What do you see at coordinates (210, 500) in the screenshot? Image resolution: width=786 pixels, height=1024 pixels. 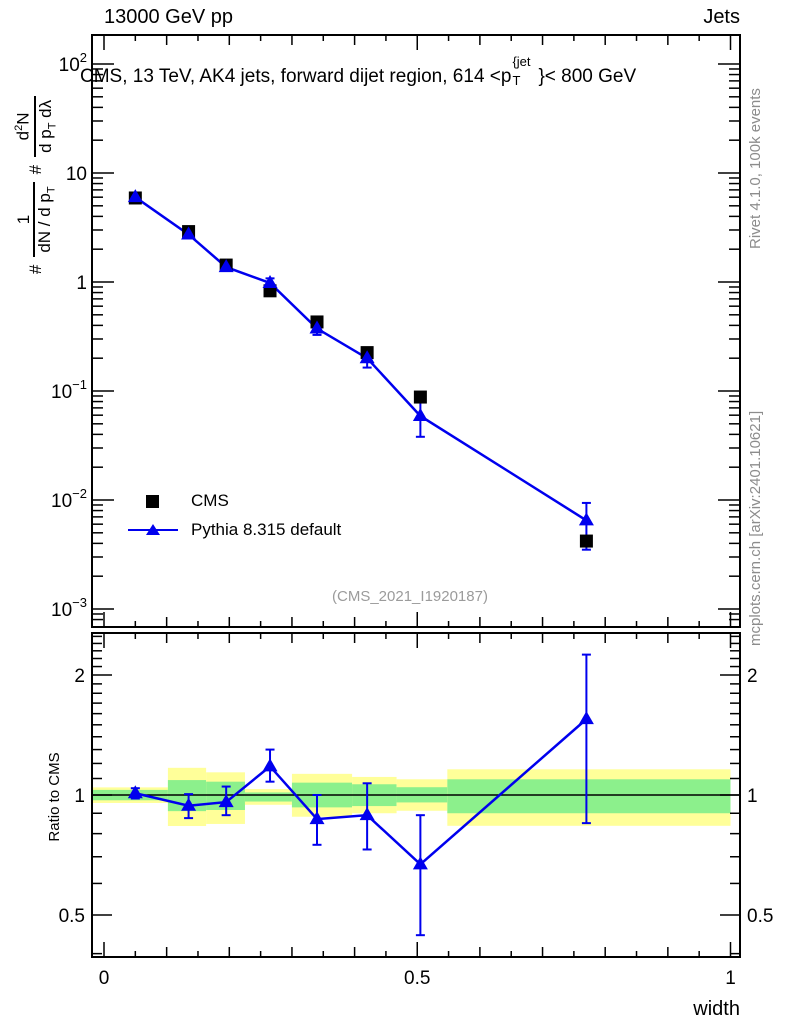 I see `legend-label-cms: CMS` at bounding box center [210, 500].